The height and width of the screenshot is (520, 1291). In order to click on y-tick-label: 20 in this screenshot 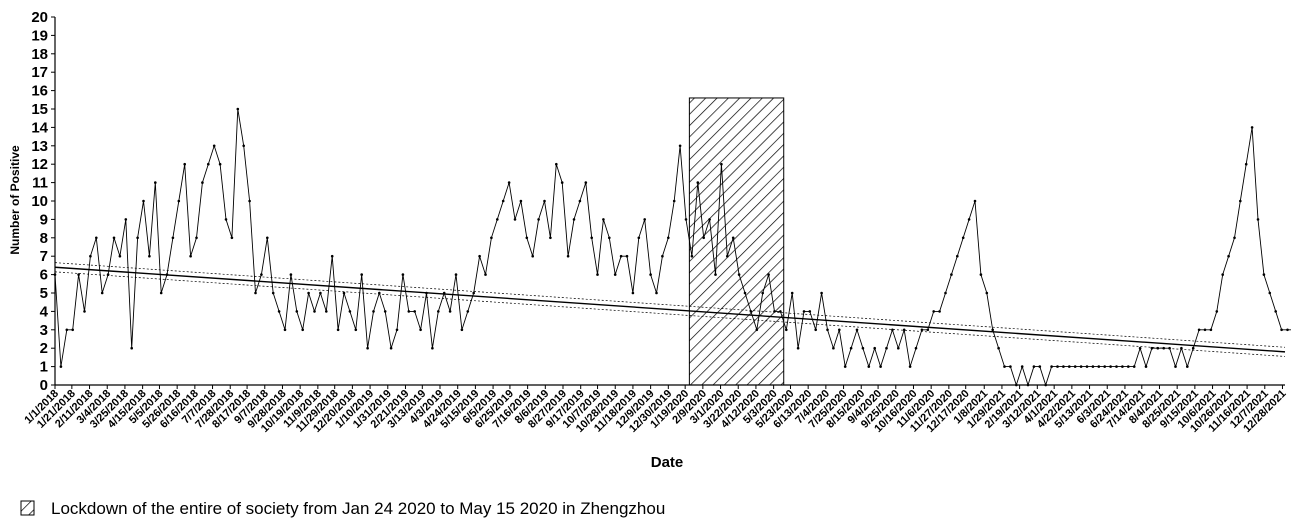, I will do `click(39, 17)`.